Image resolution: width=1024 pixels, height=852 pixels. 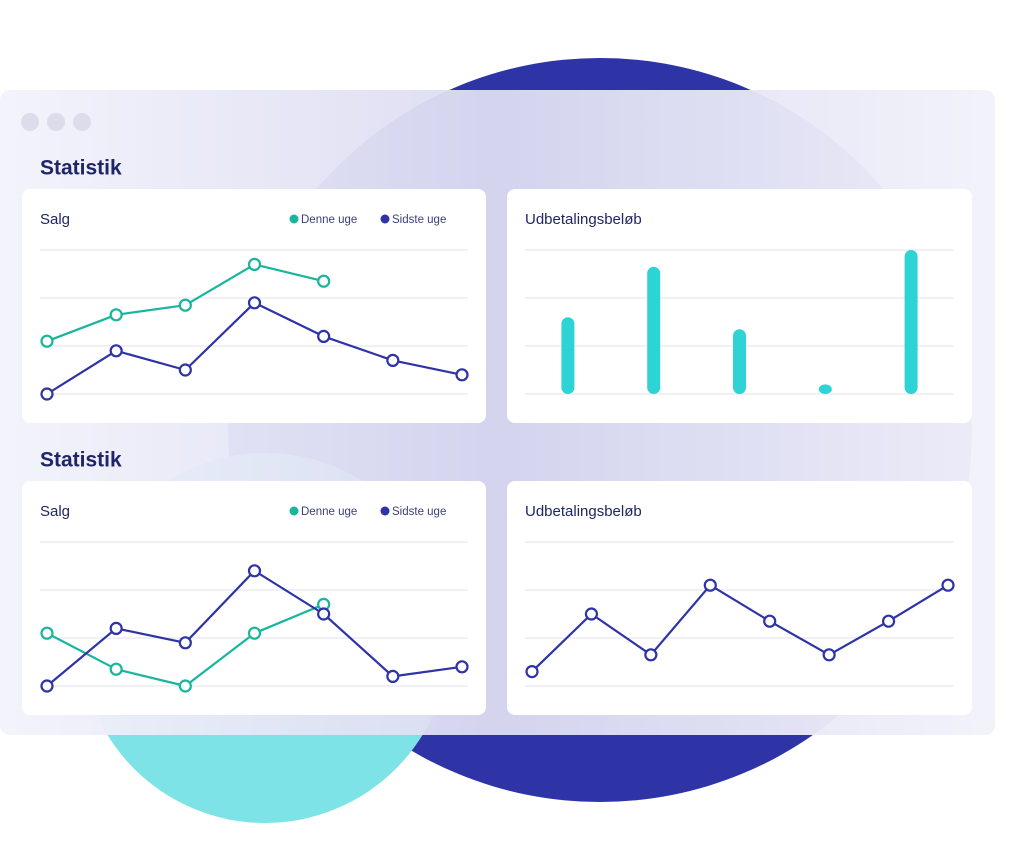 I want to click on line-series, so click(x=740, y=628).